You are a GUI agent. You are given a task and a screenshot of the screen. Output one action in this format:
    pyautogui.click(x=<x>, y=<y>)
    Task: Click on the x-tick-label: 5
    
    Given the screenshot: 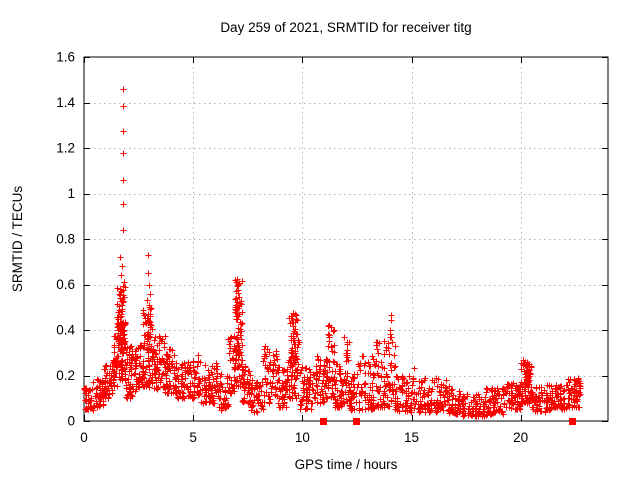 What is the action you would take?
    pyautogui.click(x=193, y=437)
    